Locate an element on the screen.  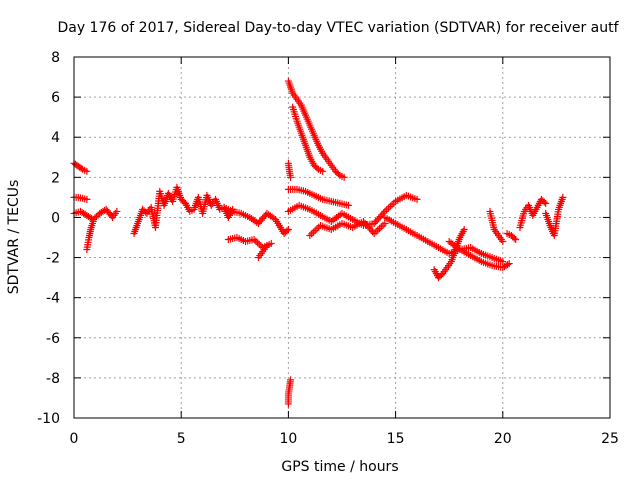
y-tick-label: 8 is located at coordinates (55, 58).